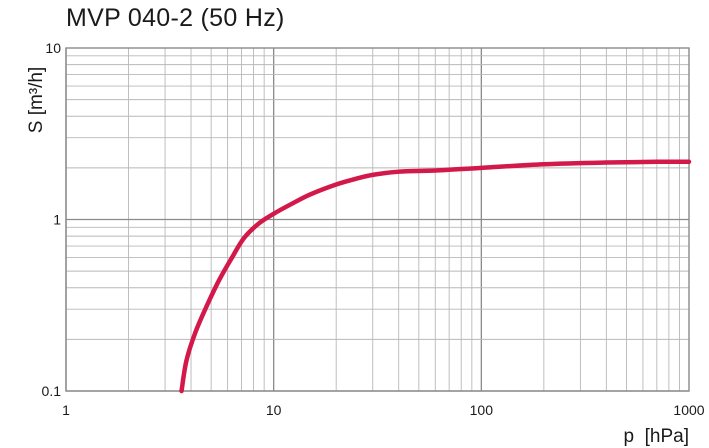 This screenshot has height=448, width=709. Describe the element at coordinates (52, 219) in the screenshot. I see `y-tick-labels: 0.1 1 10` at that location.